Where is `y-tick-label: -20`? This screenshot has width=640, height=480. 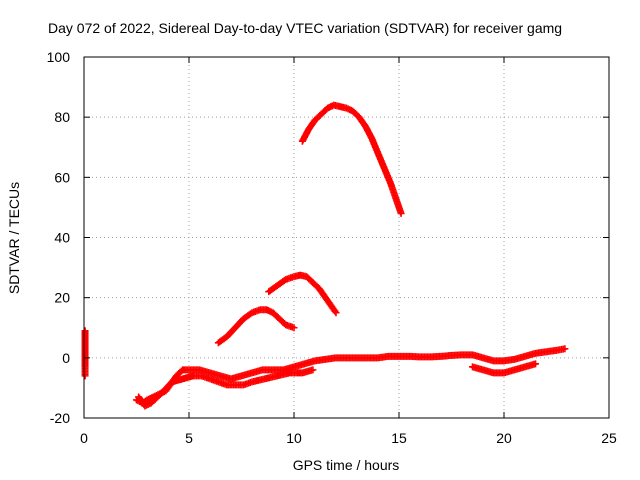 y-tick-label: -20 is located at coordinates (60, 418).